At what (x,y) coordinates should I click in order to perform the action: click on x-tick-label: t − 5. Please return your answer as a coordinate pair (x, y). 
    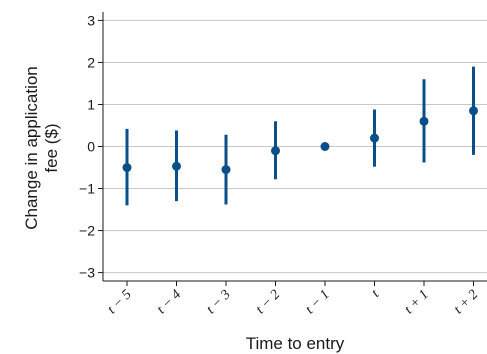
    Looking at the image, I should click on (120, 302).